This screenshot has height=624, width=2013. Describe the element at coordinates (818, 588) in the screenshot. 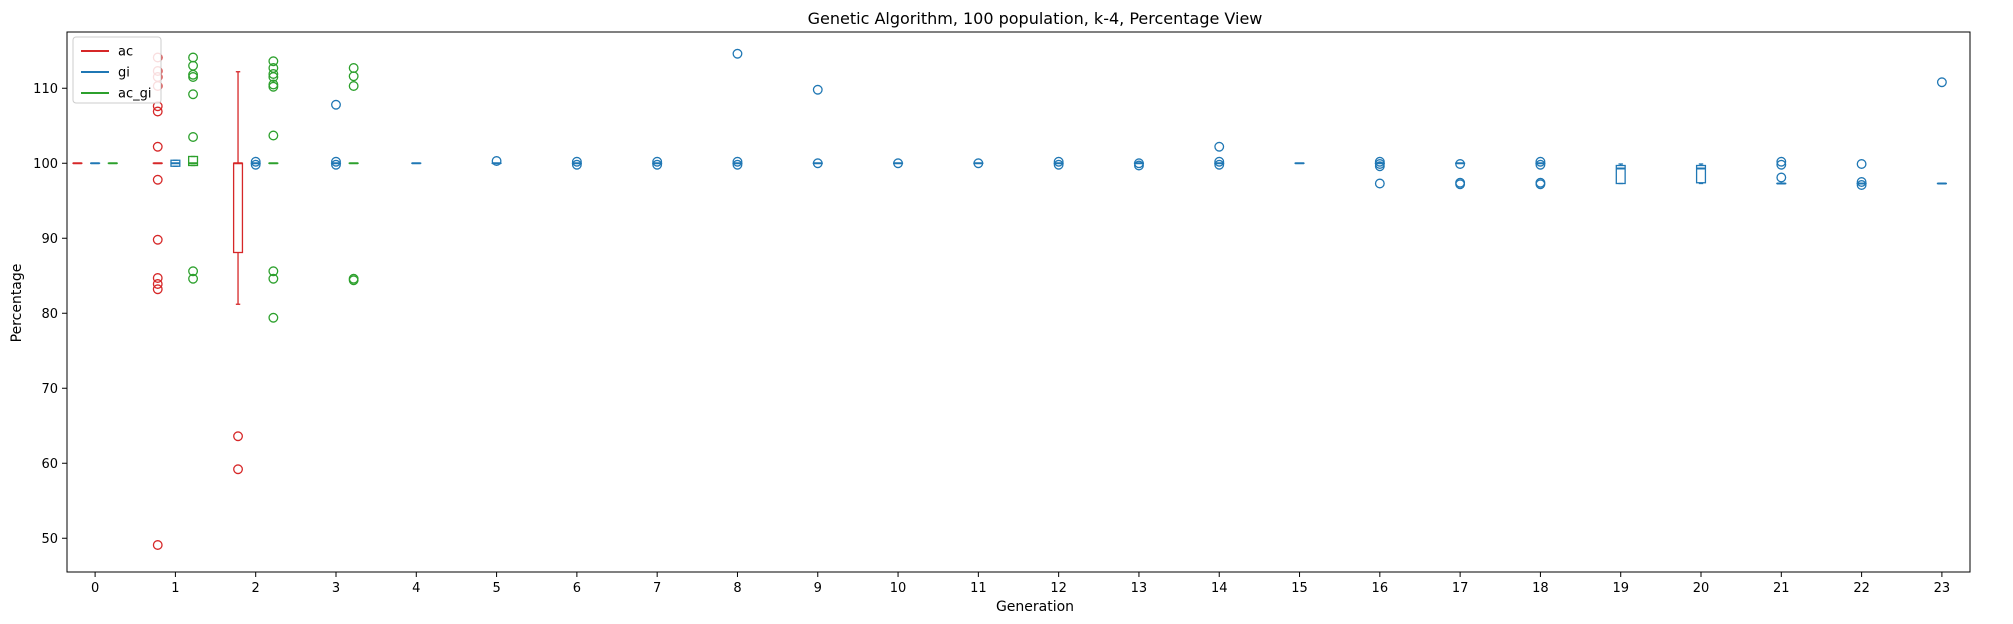

I see `x-tick-label: 9` at that location.